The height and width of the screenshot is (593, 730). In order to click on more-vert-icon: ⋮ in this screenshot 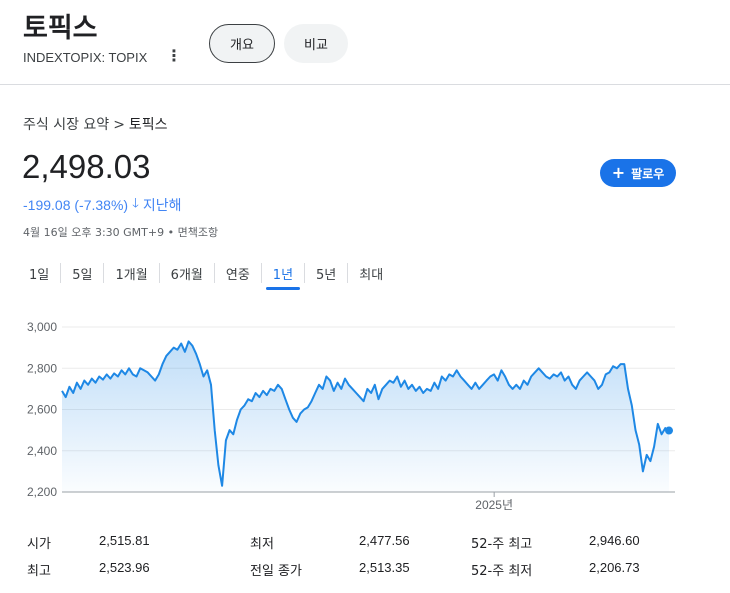, I will do `click(174, 55)`.